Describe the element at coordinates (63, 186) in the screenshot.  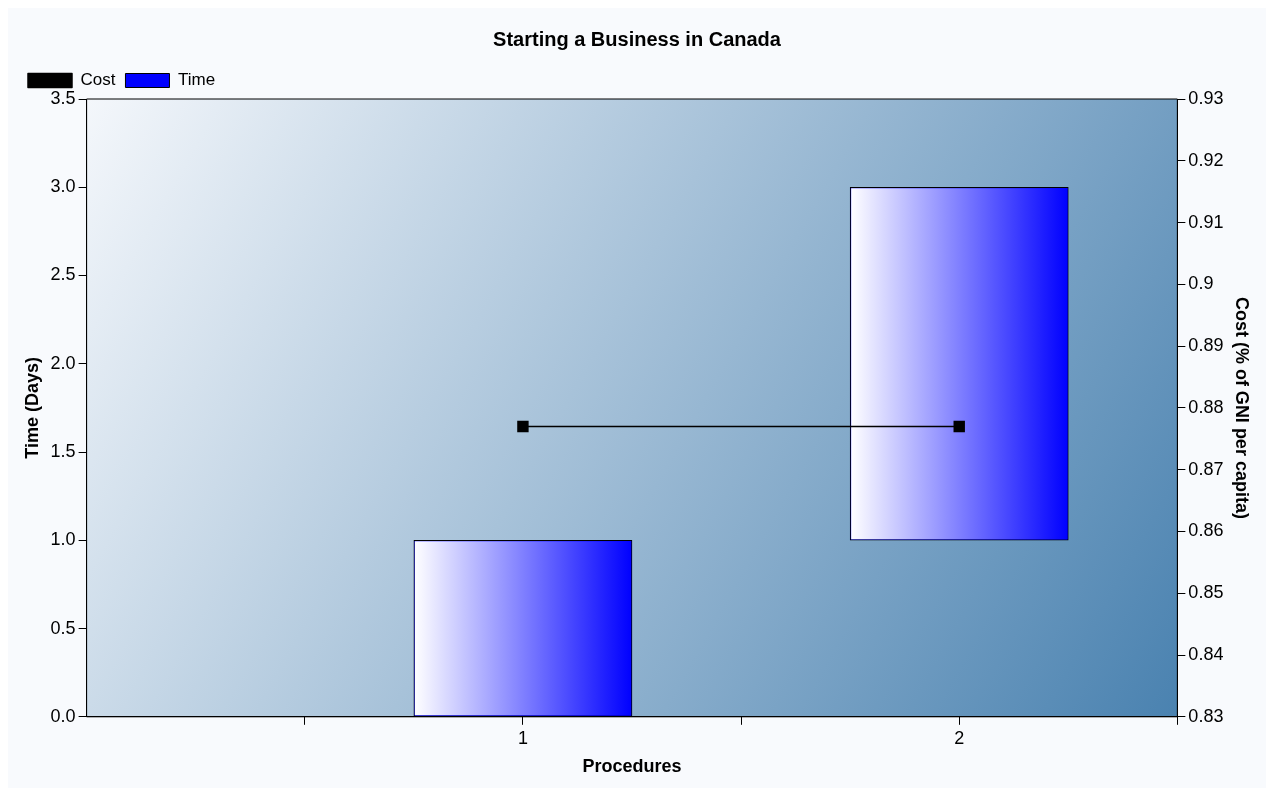
I see `y-tick-label: 3.0` at that location.